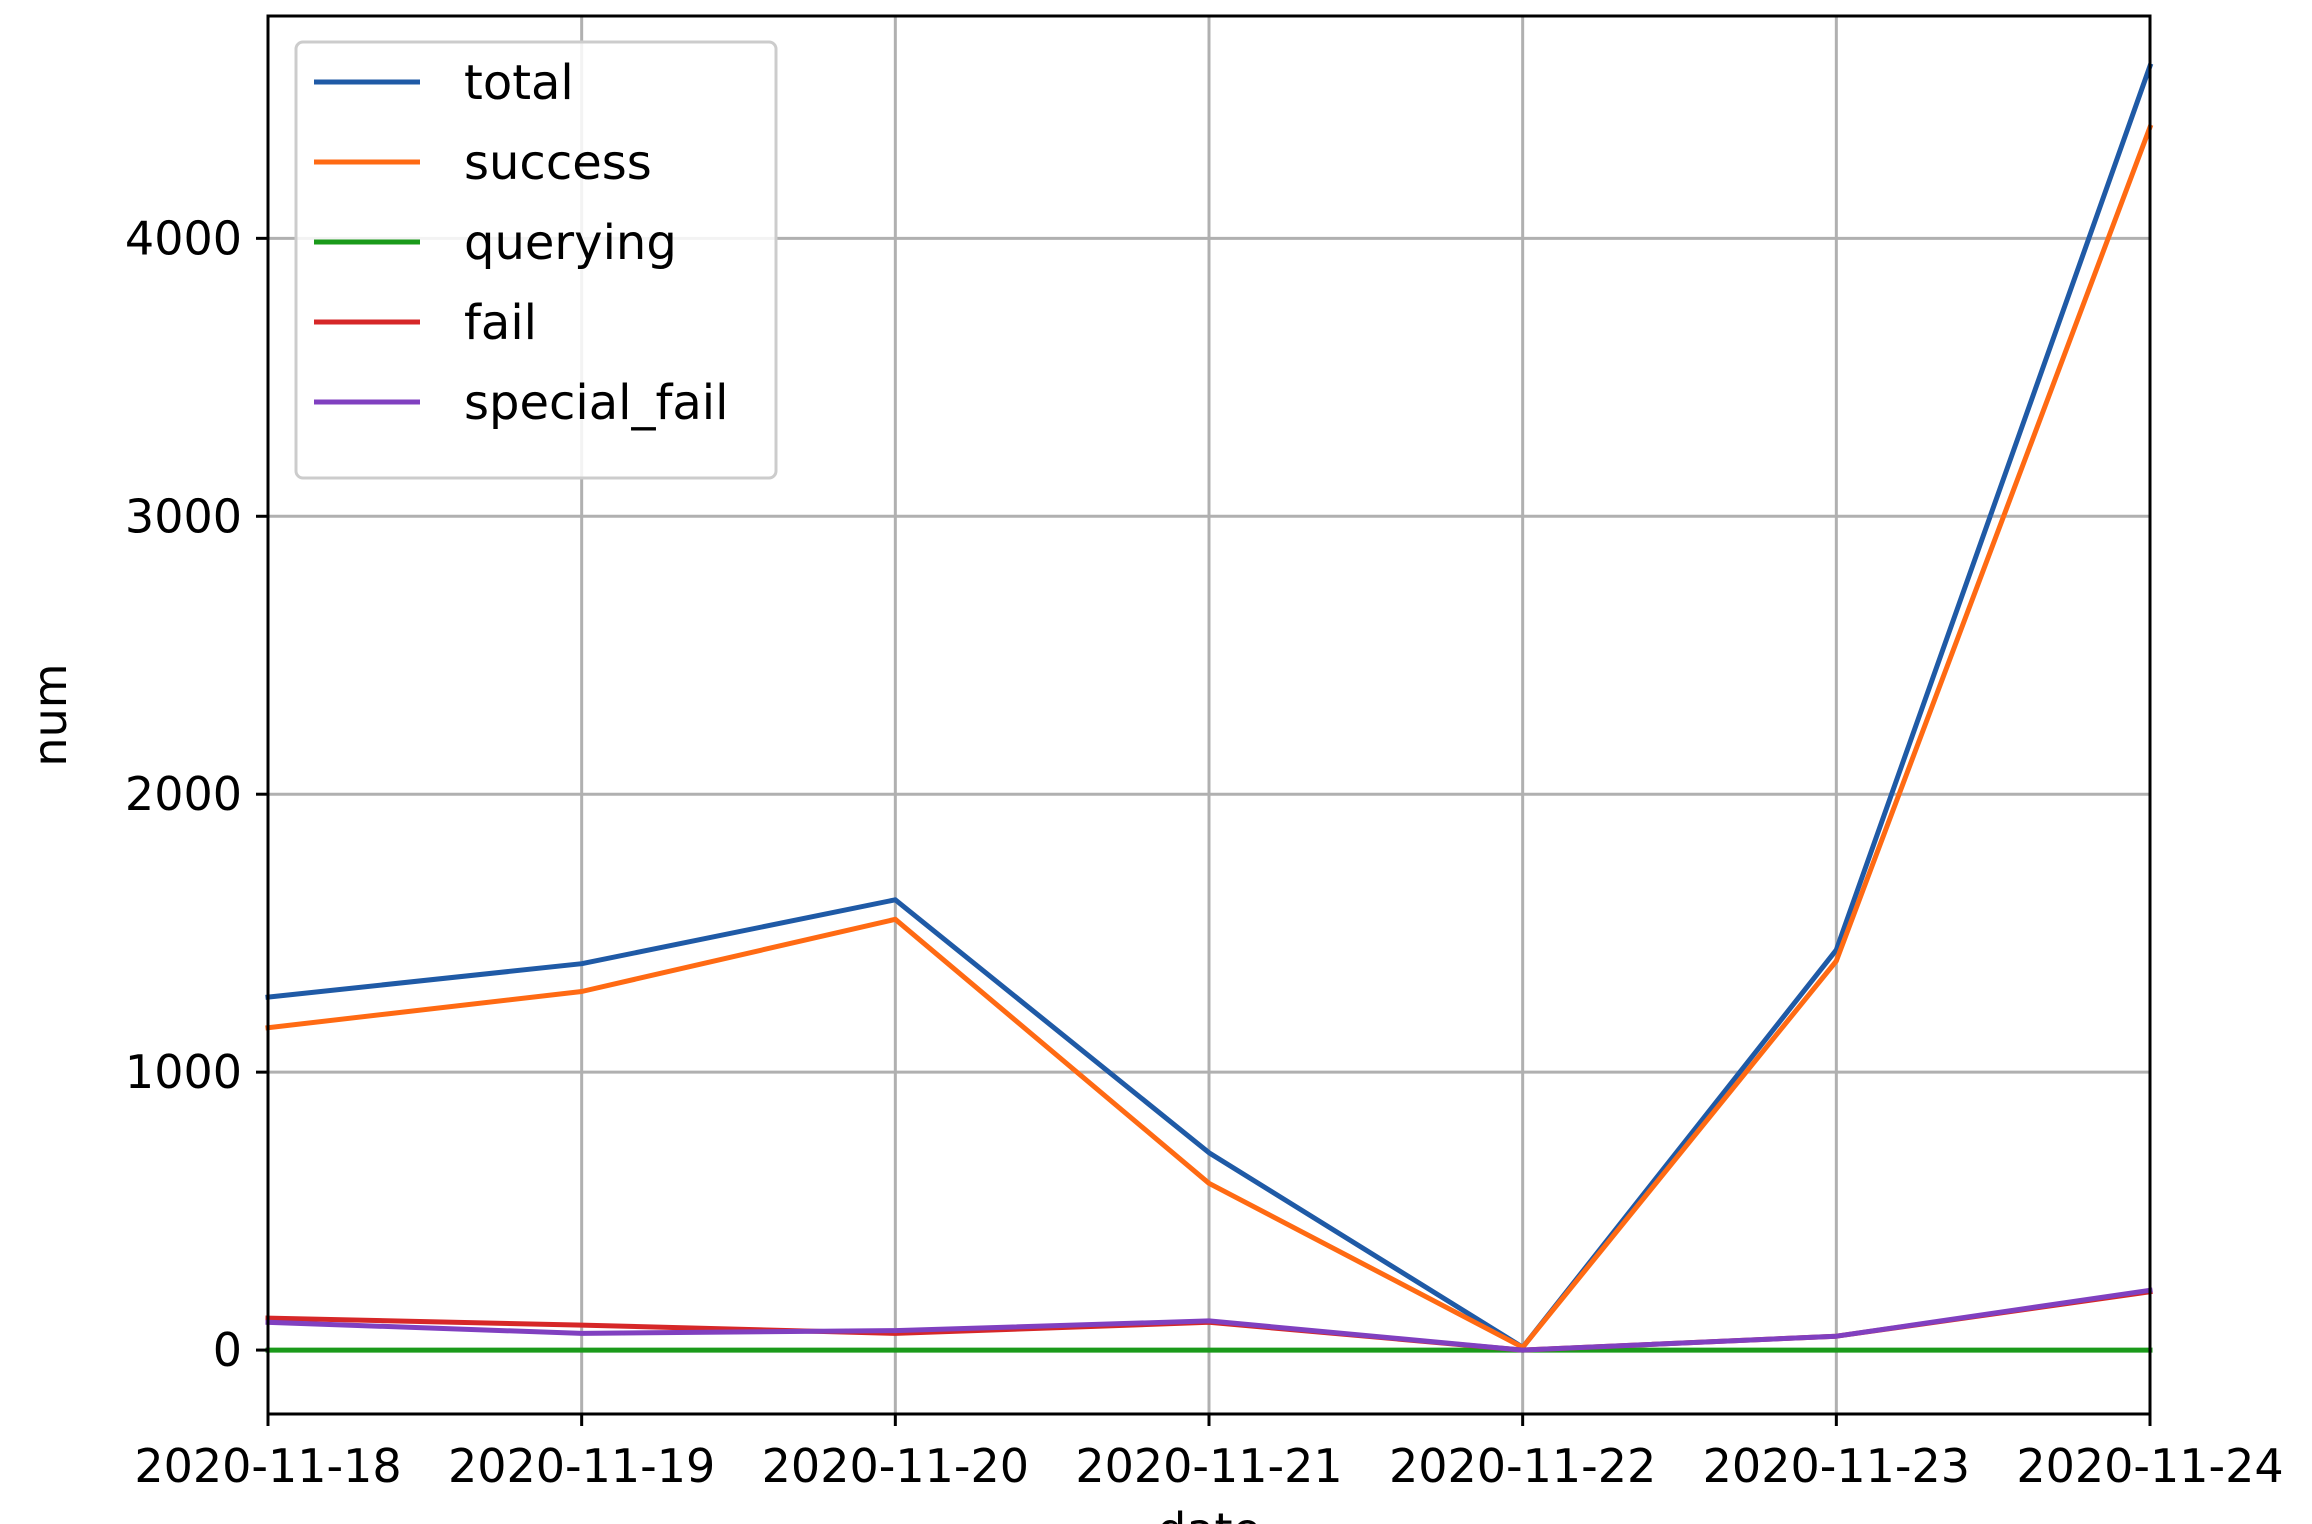  Describe the element at coordinates (2149, 1466) in the screenshot. I see `x-tick-label: 2020-11-24` at that location.